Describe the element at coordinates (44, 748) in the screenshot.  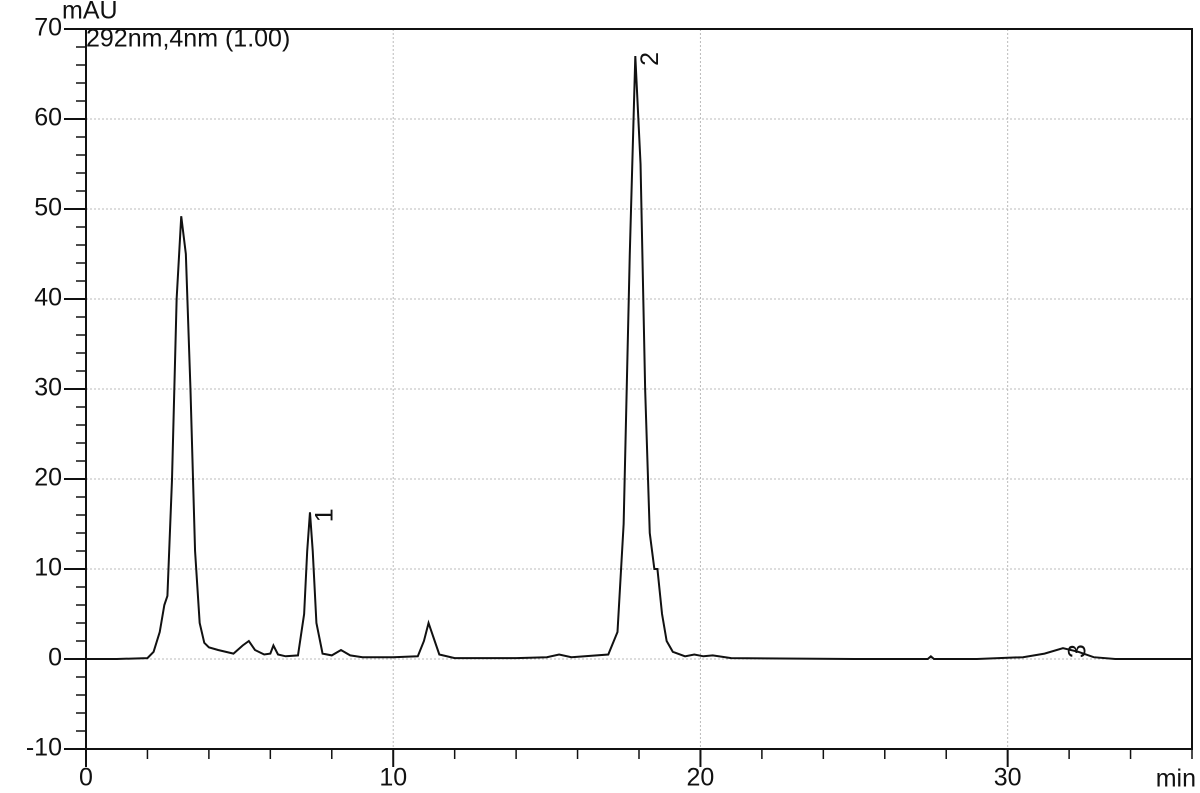
I see `y-tick-label: -10` at that location.